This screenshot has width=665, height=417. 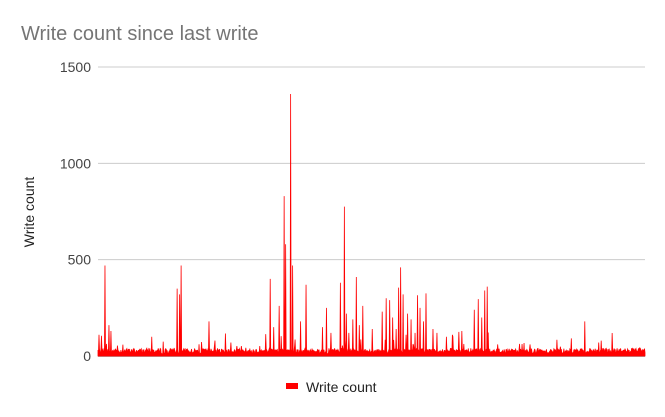 What do you see at coordinates (341, 387) in the screenshot?
I see `legend-label: Write count` at bounding box center [341, 387].